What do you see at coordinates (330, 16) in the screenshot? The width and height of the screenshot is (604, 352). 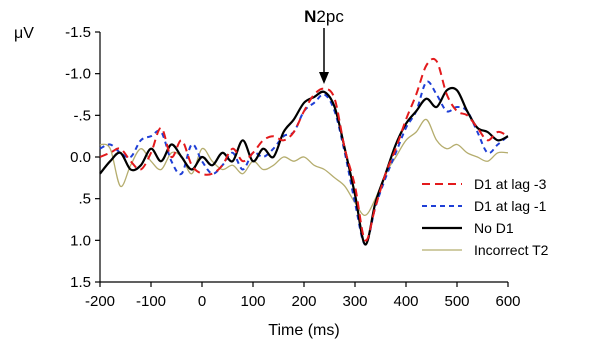 I see `n2pc-label-rest: 2pc` at bounding box center [330, 16].